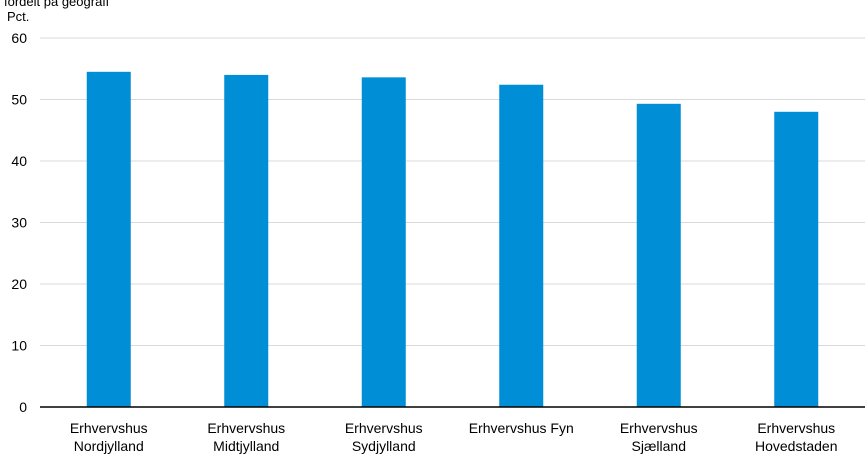 The image size is (865, 454). Describe the element at coordinates (109, 437) in the screenshot. I see `x-tick-label: Erhvervshus Nordjylland` at that location.